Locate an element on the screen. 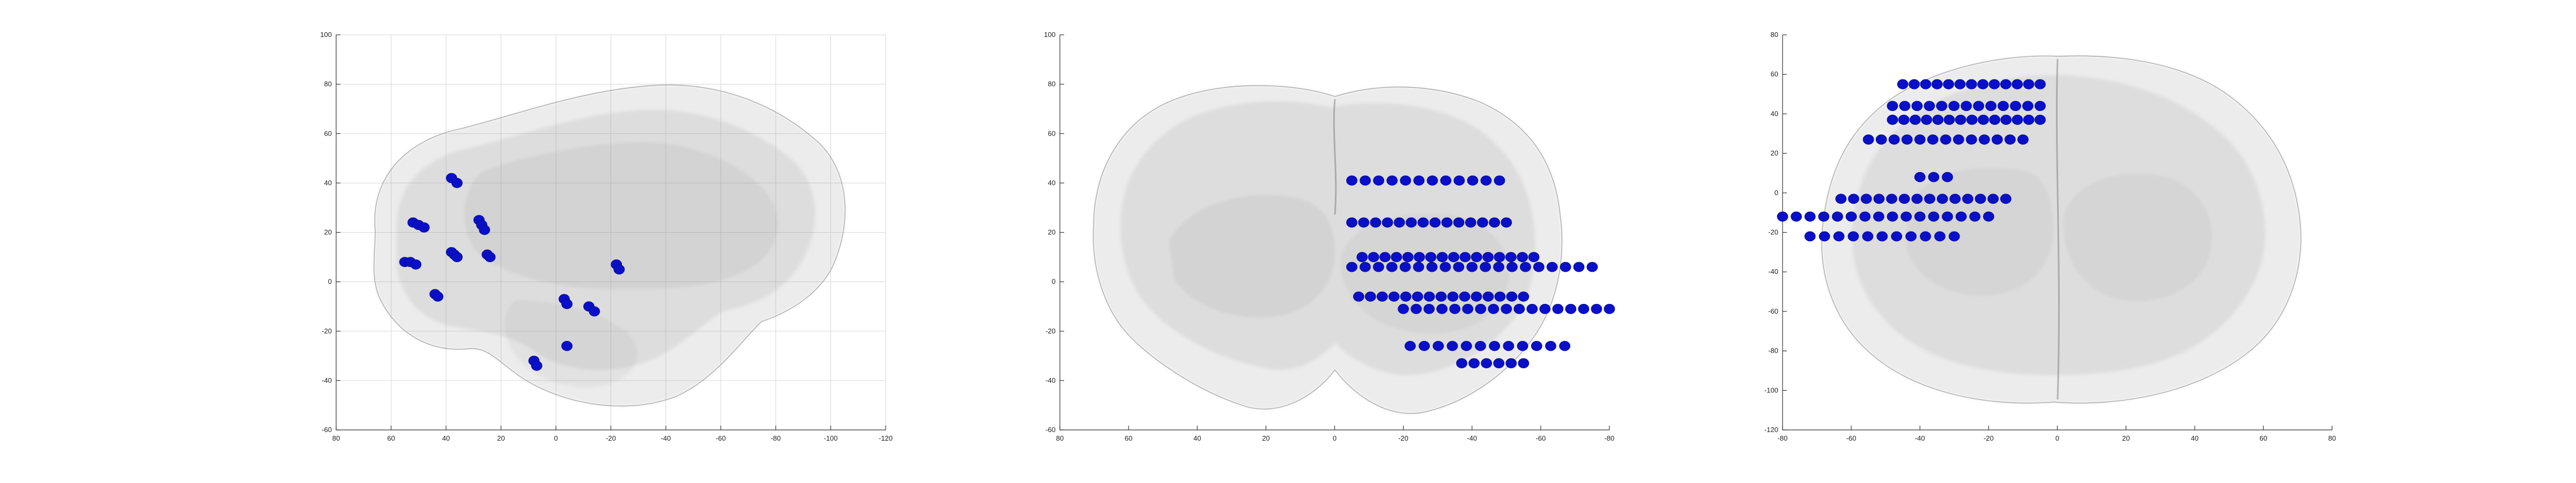 This screenshot has height=483, width=2576. sagittal-y-tick-label: 40 is located at coordinates (328, 183).